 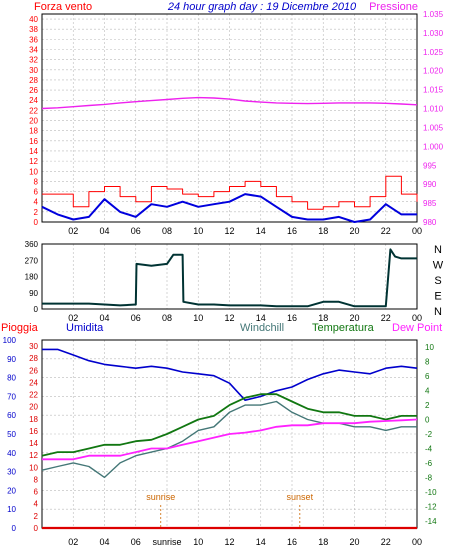 I want to click on temperature-line, so click(x=229, y=425).